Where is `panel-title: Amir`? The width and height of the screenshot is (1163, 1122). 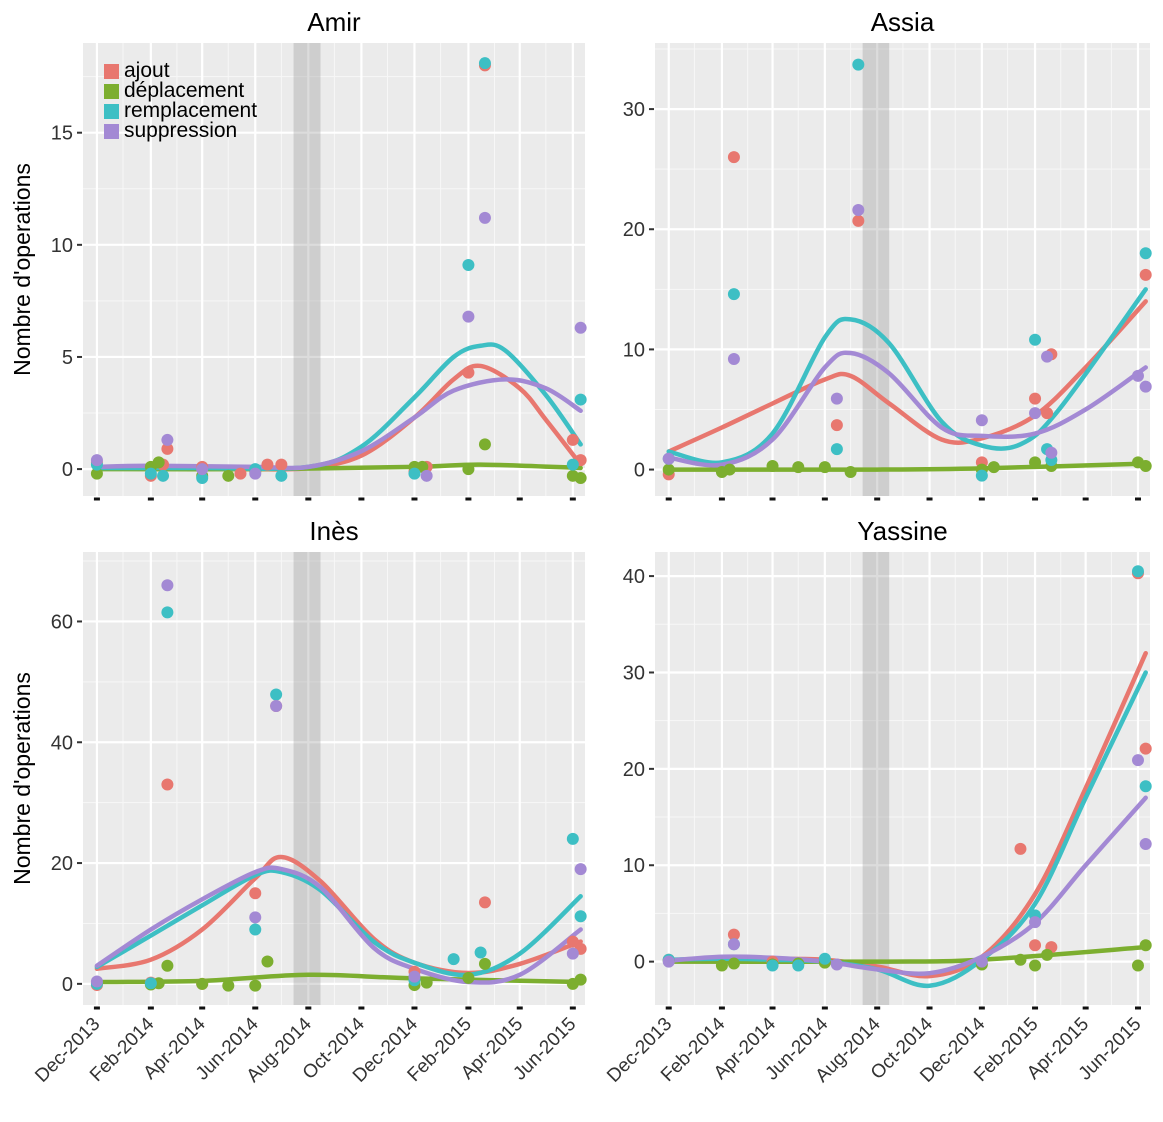
panel-title: Amir is located at coordinates (334, 22).